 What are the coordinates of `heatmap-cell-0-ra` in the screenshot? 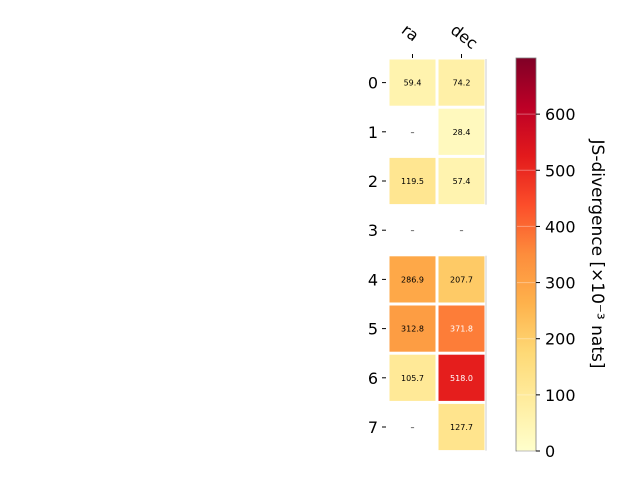 It's located at (412, 82).